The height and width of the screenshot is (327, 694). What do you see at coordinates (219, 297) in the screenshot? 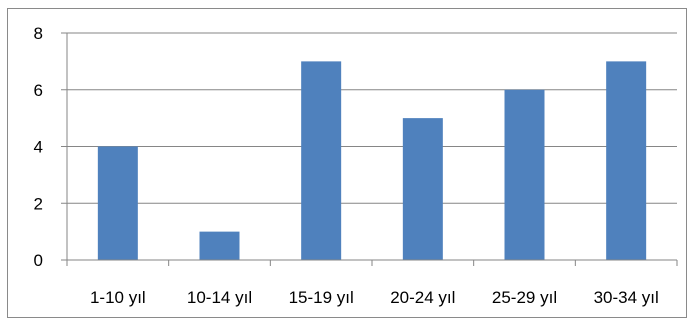
I see `x-tick-label: 10-14 yıl` at bounding box center [219, 297].